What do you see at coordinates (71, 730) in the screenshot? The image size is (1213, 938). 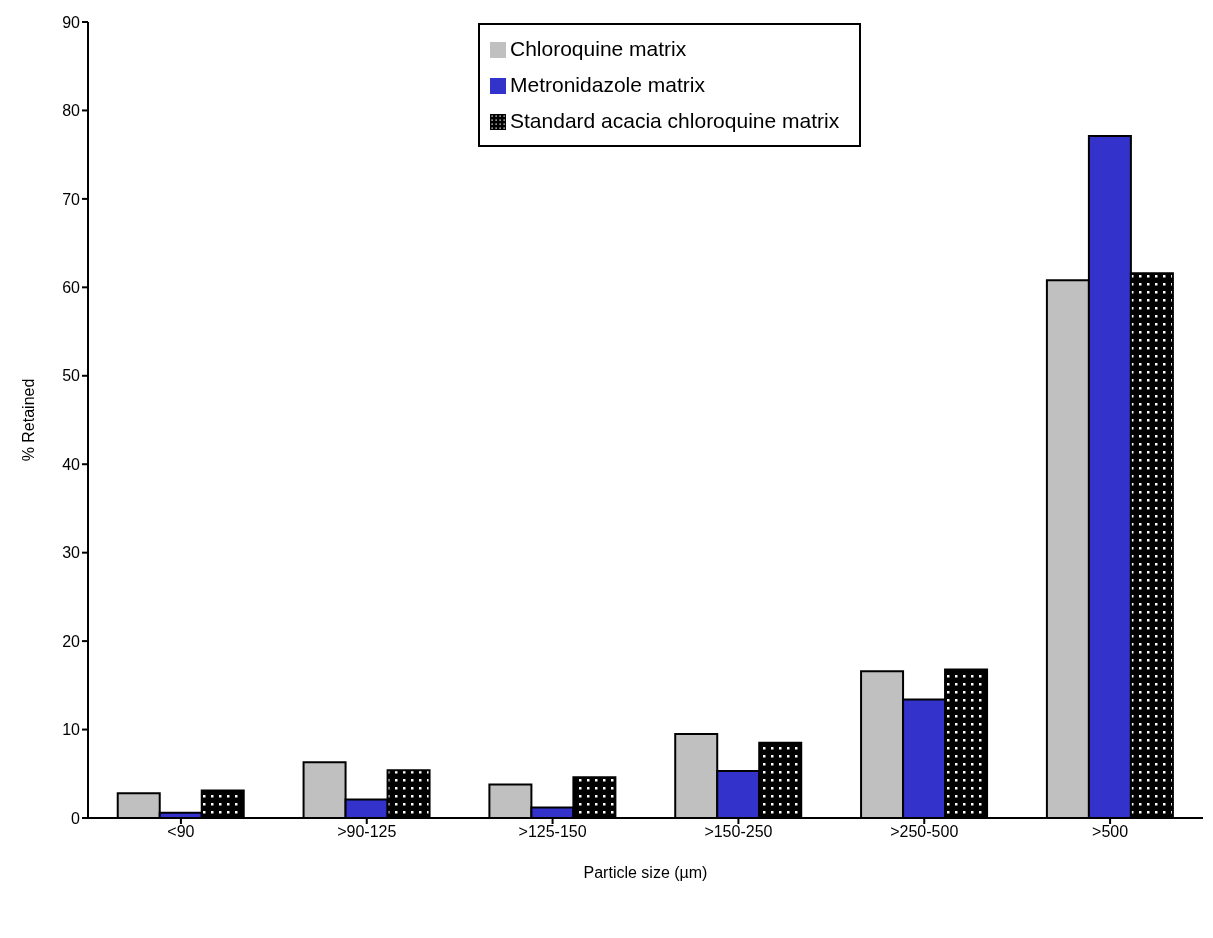 I see `y-tick-label: 10` at bounding box center [71, 730].